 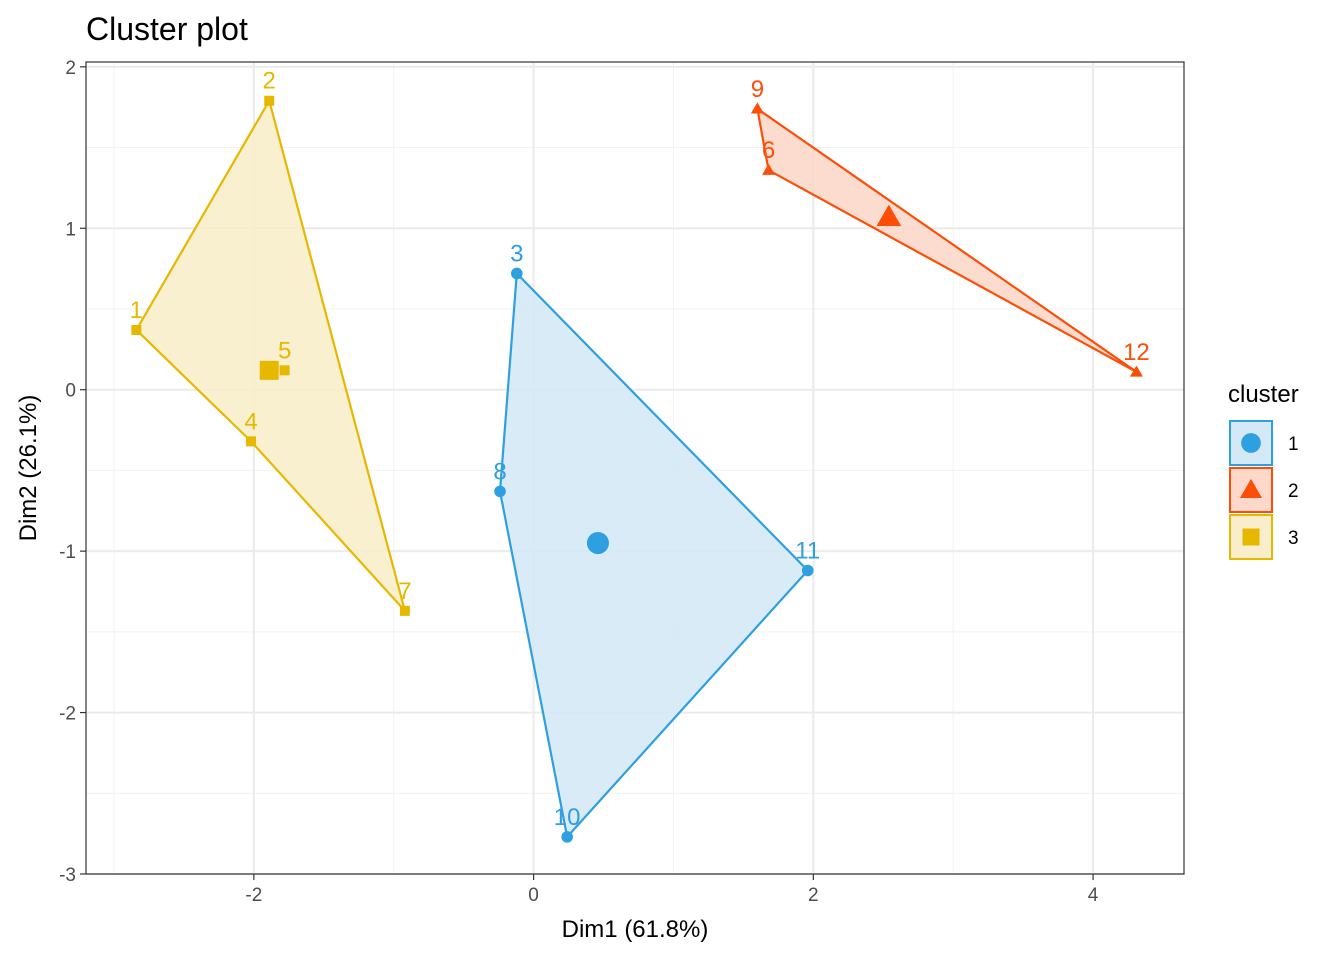 What do you see at coordinates (167, 29) in the screenshot?
I see `chart-title: Cluster plot` at bounding box center [167, 29].